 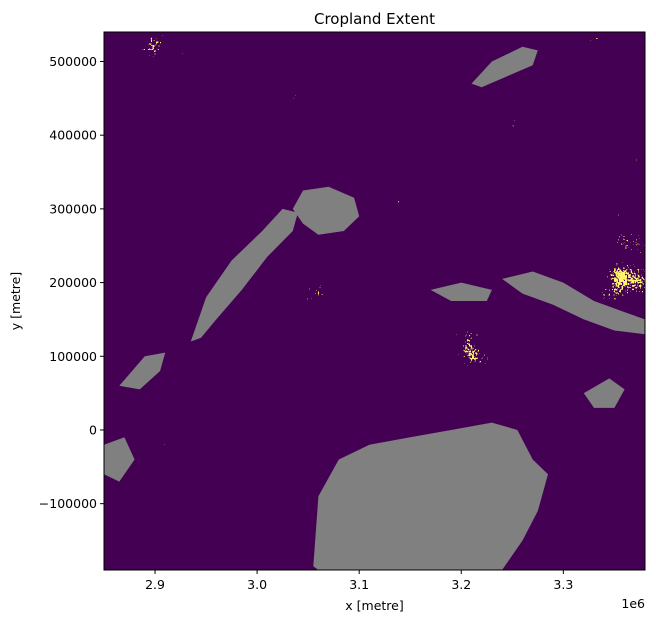 I want to click on y-tick-label: 0, so click(x=93, y=429).